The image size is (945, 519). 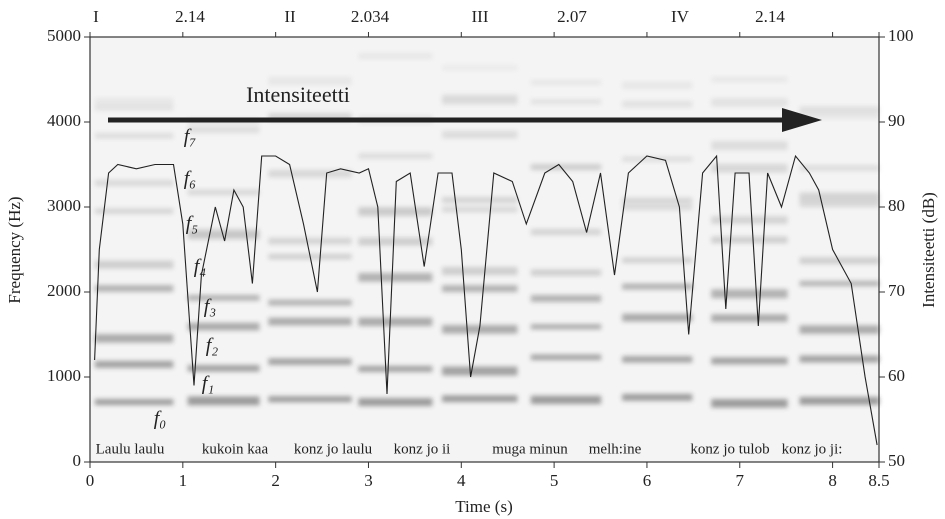 I want to click on x-tick-label: 6, so click(x=647, y=480).